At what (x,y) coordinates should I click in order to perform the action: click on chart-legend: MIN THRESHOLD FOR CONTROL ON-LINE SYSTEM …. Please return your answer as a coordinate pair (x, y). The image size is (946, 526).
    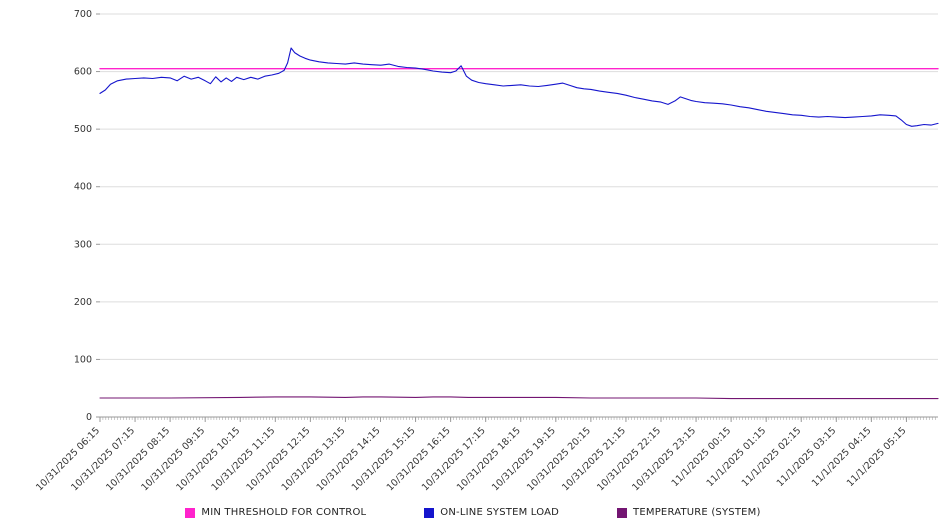
    Looking at the image, I should click on (473, 512).